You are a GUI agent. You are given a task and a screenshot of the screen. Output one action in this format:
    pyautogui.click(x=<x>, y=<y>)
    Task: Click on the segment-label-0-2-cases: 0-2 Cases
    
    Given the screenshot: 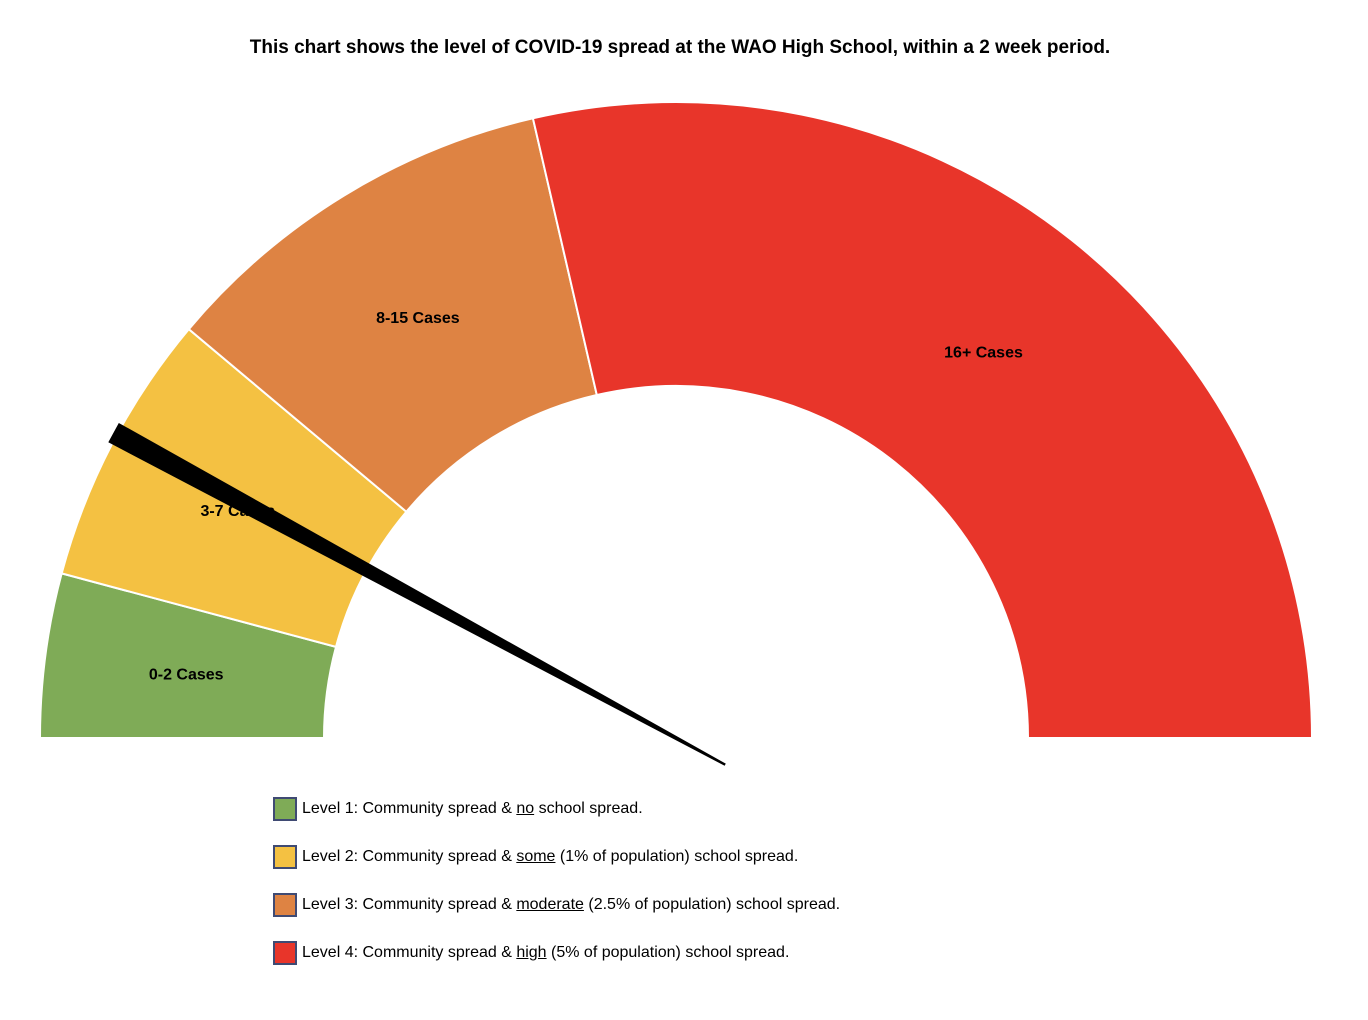 What is the action you would take?
    pyautogui.click(x=186, y=675)
    